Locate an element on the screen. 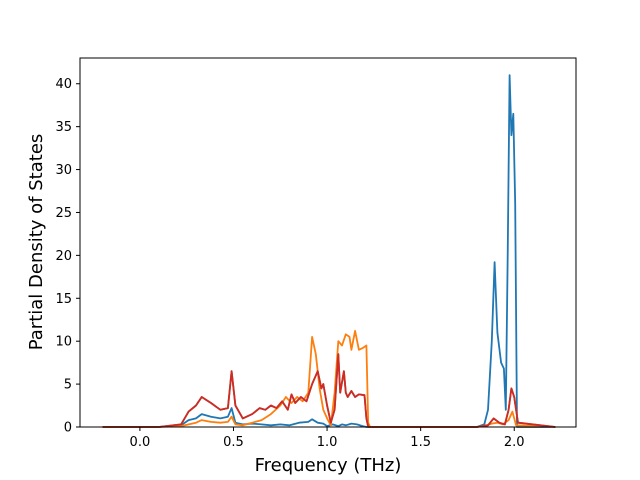  y-tick-label: 20 is located at coordinates (63, 256).